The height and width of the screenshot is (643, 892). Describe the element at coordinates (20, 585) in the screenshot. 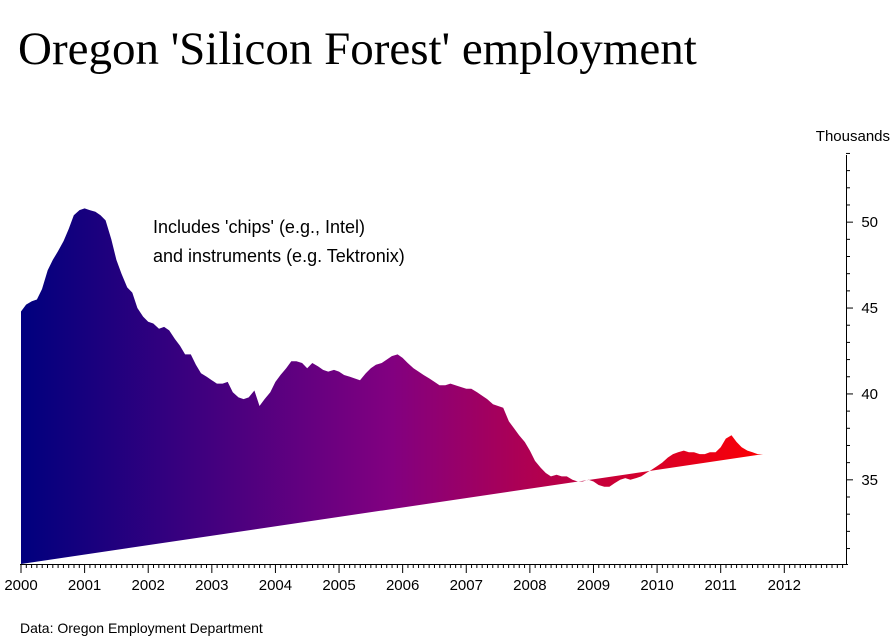

I see `x-tick-label: 2000` at that location.